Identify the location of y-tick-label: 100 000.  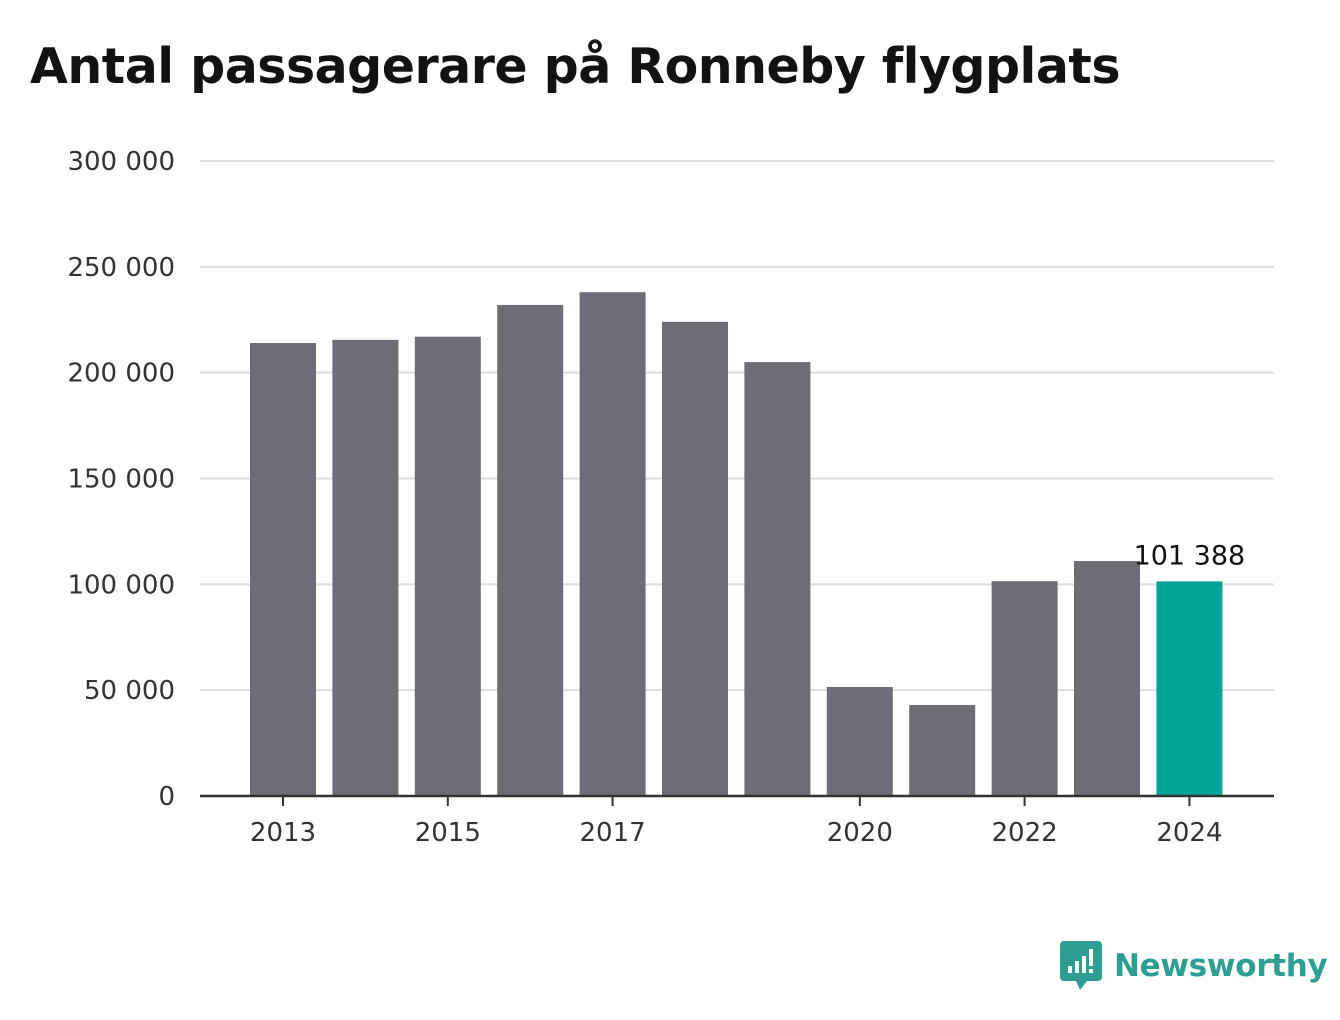
(121, 585).